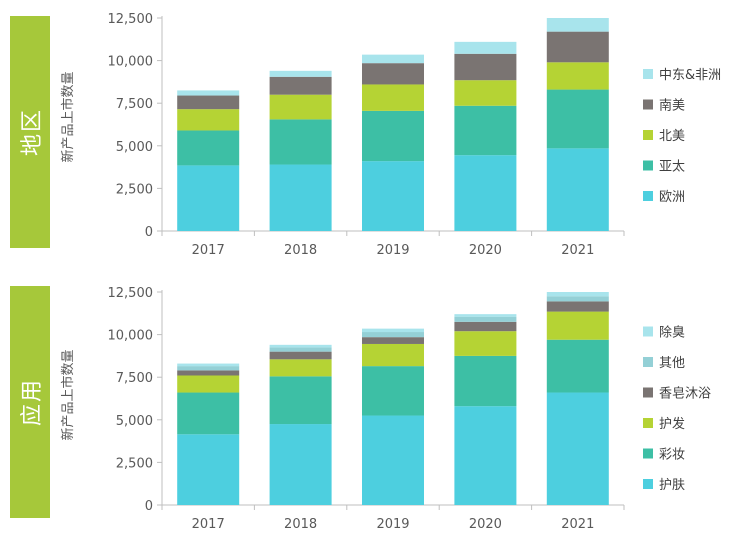  What do you see at coordinates (672, 106) in the screenshot?
I see `legend-label: 南美` at bounding box center [672, 106].